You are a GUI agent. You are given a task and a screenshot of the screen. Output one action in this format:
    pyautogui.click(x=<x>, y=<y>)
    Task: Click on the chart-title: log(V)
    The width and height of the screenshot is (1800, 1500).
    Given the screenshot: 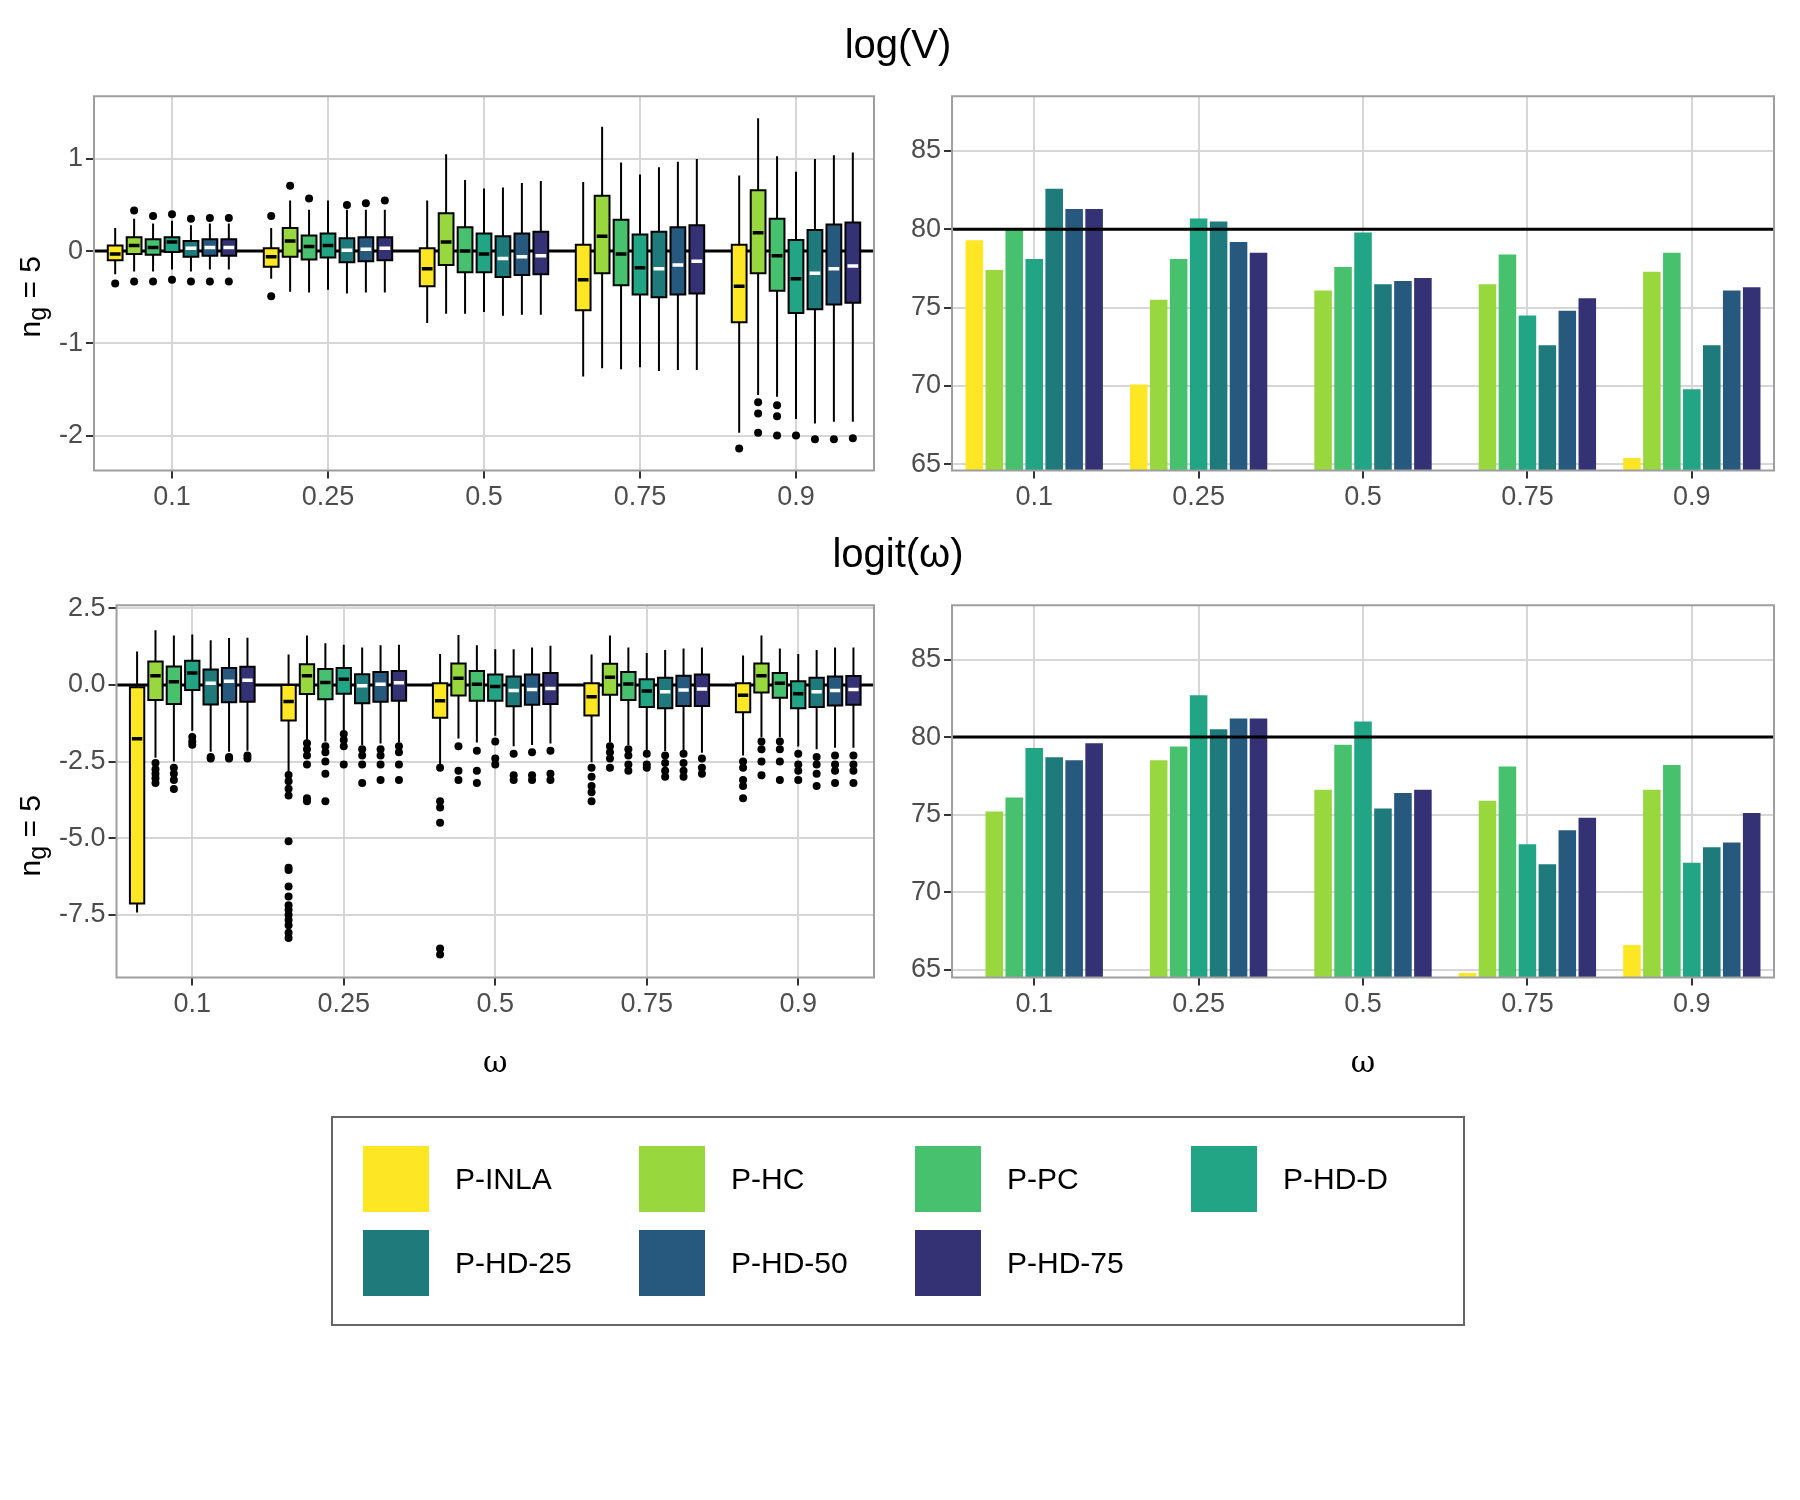 What is the action you would take?
    pyautogui.click(x=898, y=44)
    